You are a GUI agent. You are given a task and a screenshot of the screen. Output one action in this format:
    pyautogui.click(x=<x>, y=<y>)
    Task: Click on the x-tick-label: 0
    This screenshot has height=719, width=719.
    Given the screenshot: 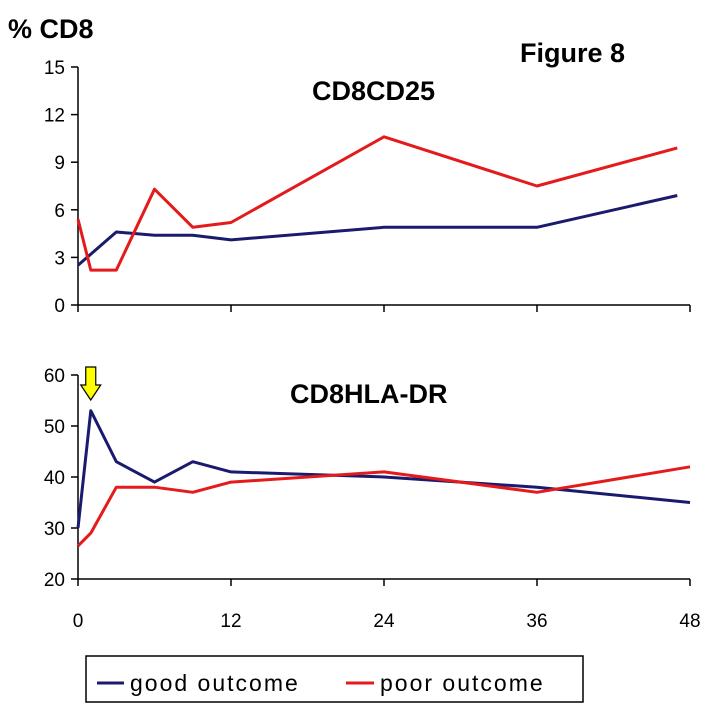 What is the action you would take?
    pyautogui.click(x=78, y=621)
    